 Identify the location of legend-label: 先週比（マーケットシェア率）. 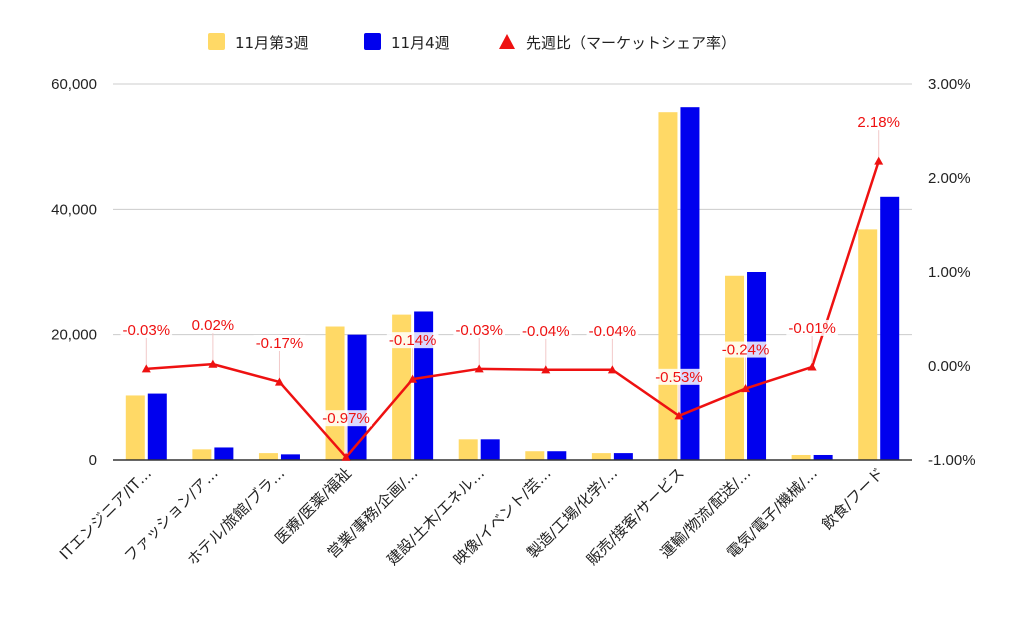
(631, 43).